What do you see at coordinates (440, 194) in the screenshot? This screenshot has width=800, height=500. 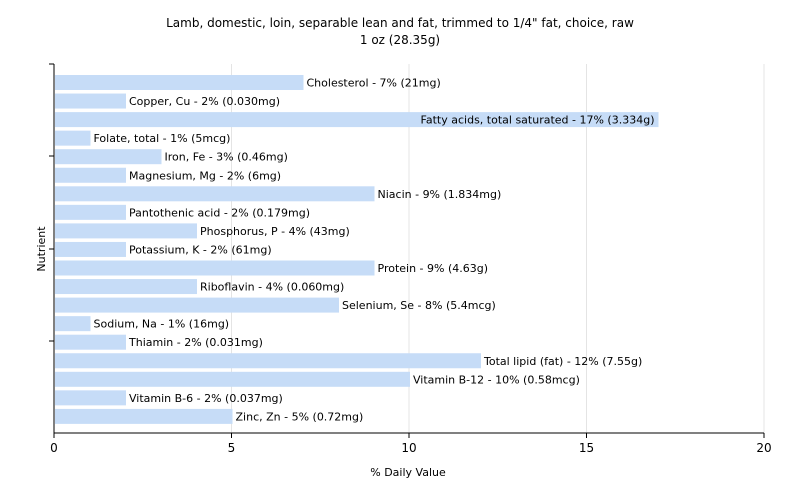 I see `bar-label: Niacin - 9% (1.834mg)` at bounding box center [440, 194].